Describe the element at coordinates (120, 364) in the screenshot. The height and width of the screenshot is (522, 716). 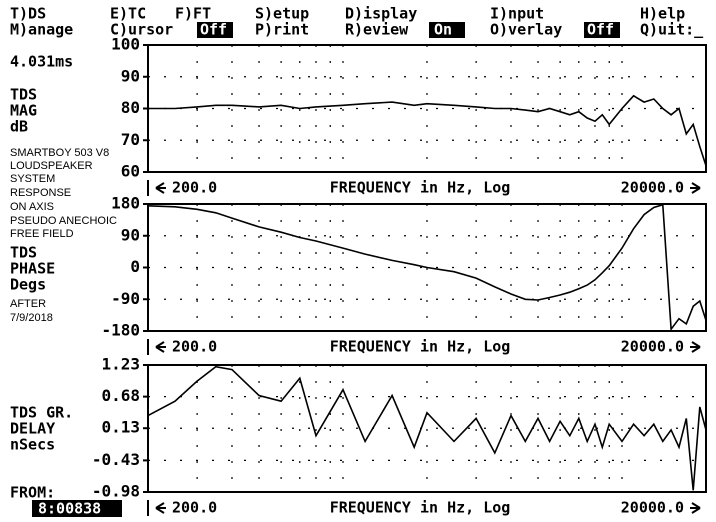
I see `y-tick-label: 1.23` at that location.